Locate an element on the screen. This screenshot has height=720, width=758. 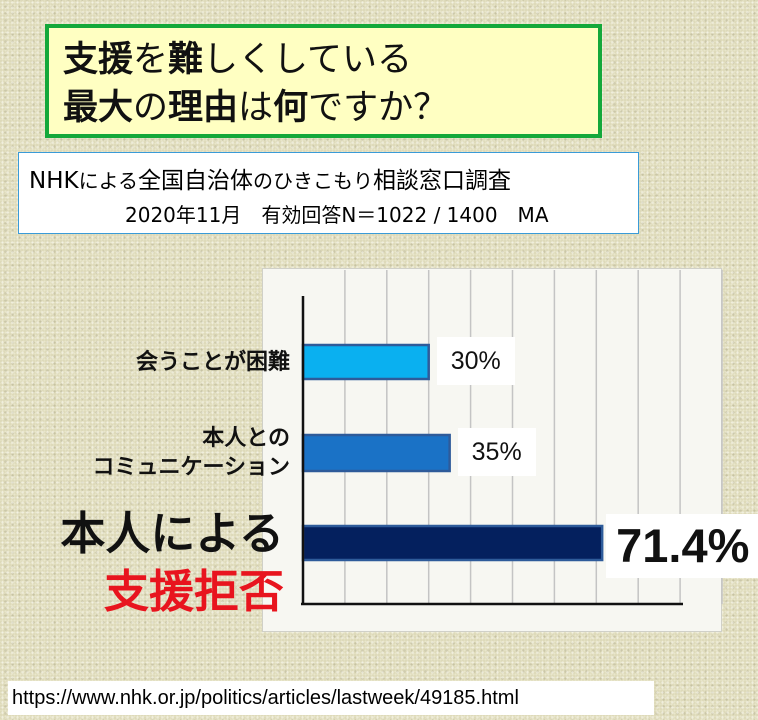
value-label: 30% is located at coordinates (475, 361).